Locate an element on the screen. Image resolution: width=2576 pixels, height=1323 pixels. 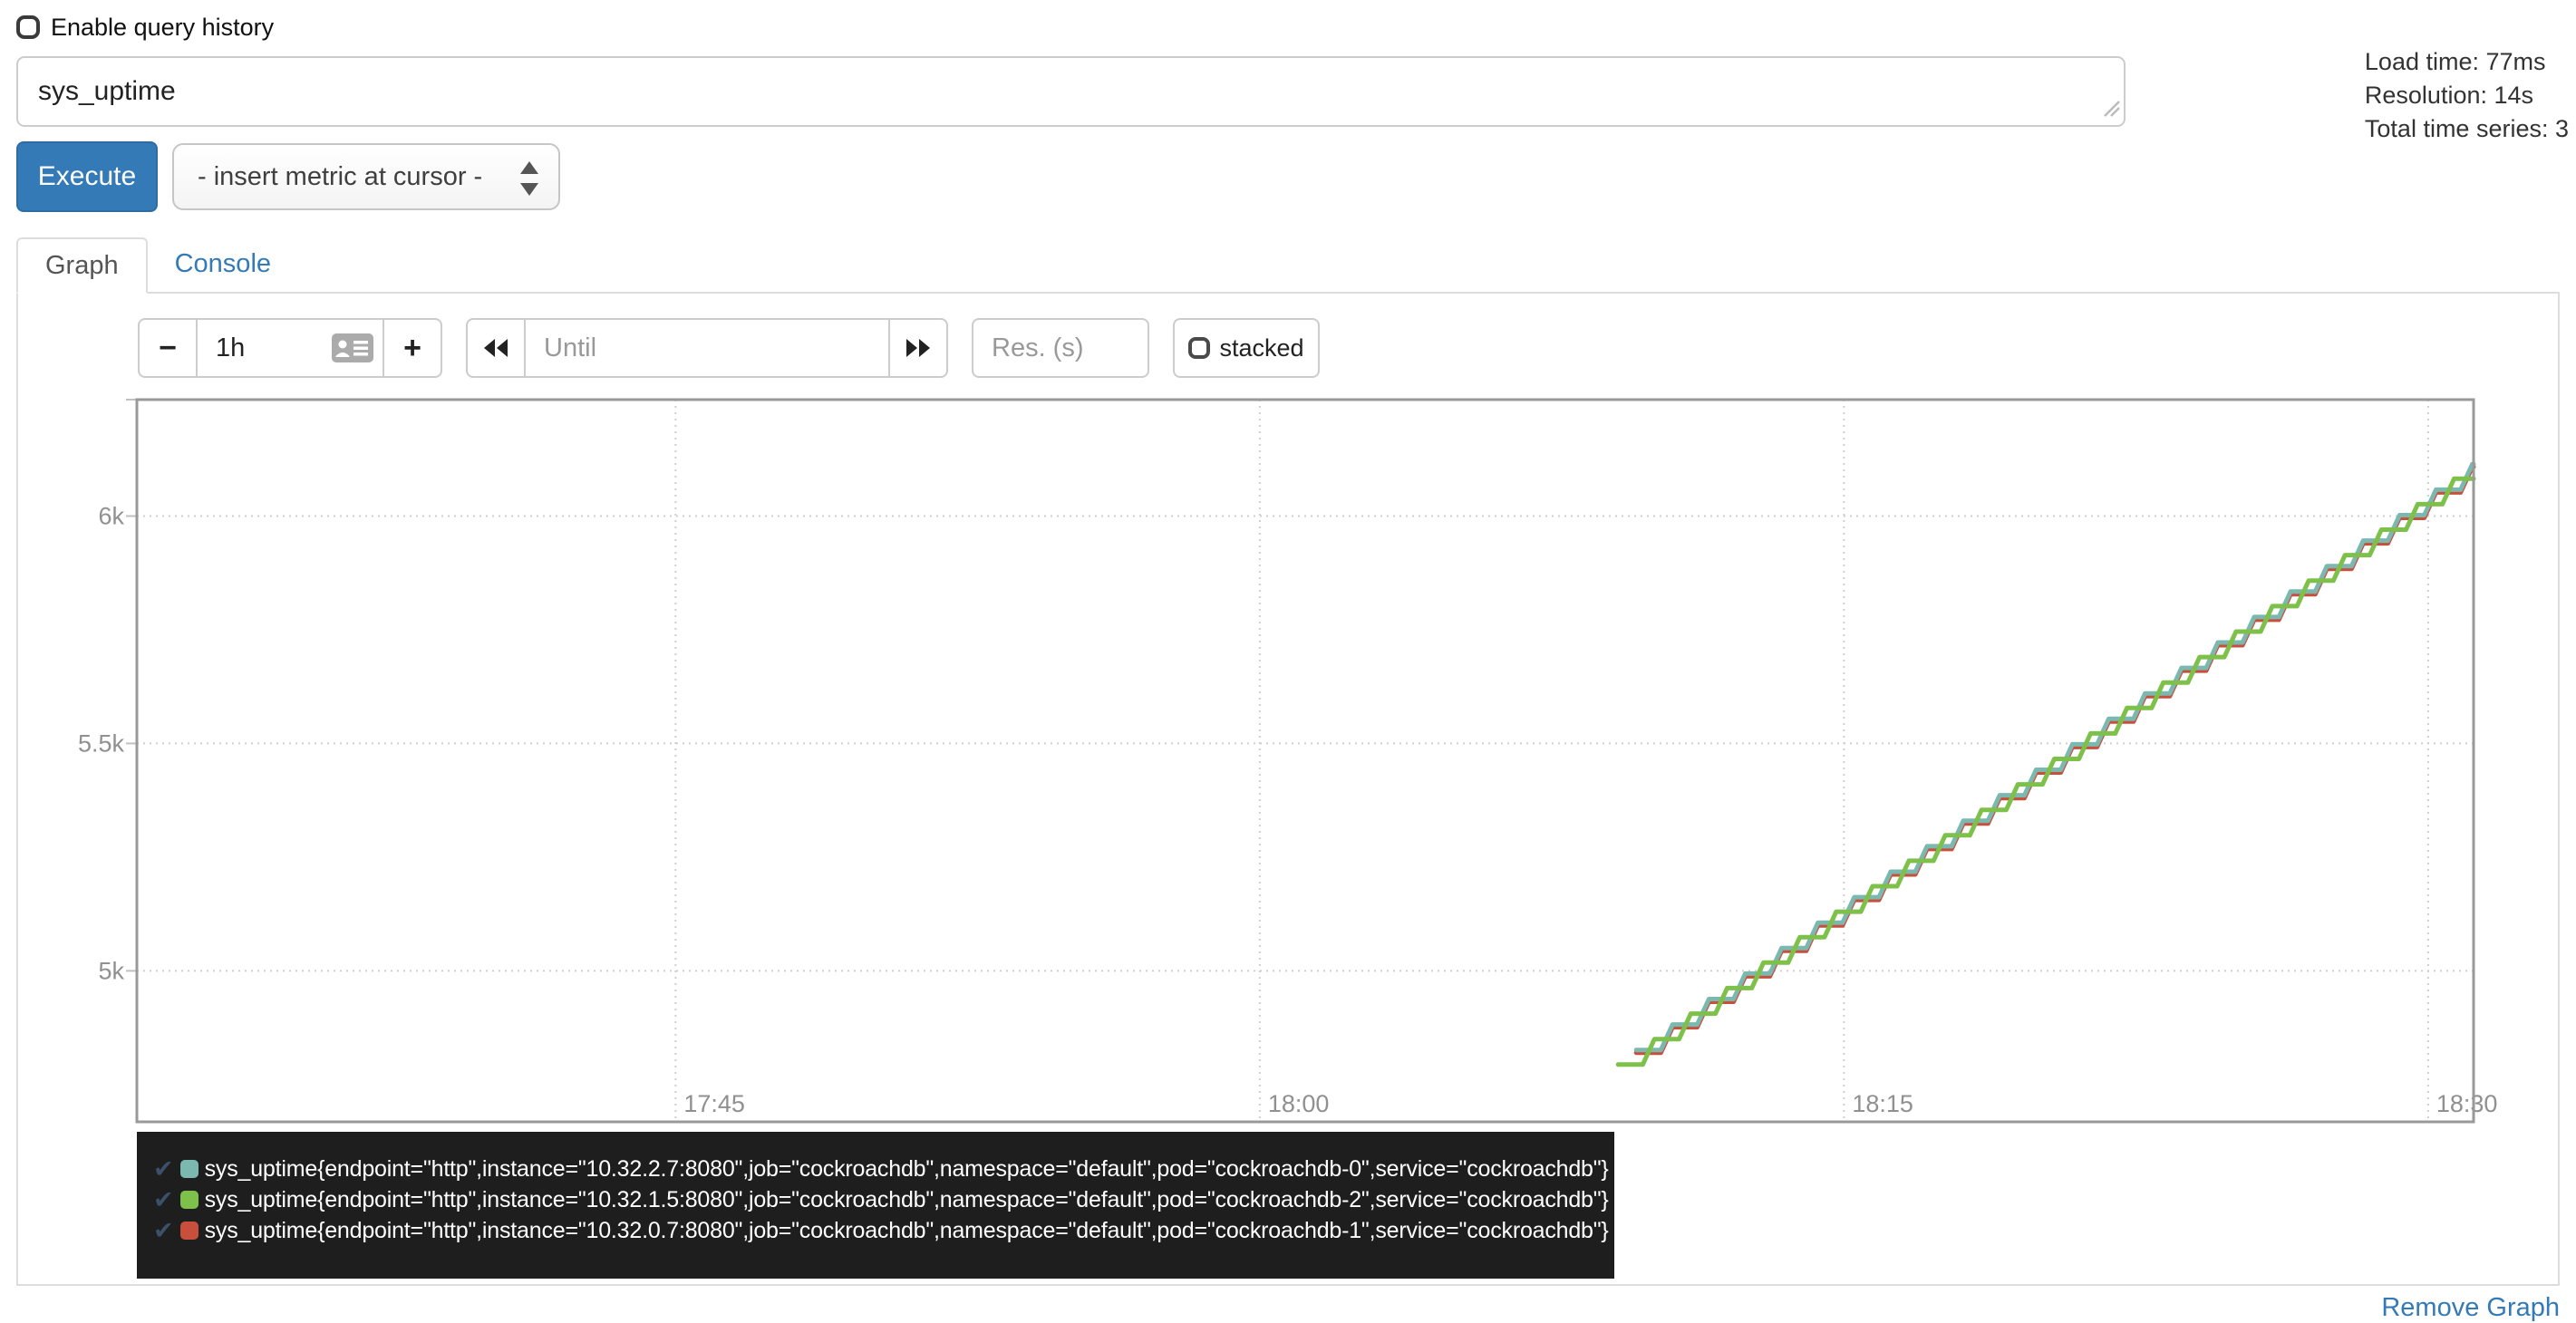
svg-text: 18:00 is located at coordinates (1299, 1104).